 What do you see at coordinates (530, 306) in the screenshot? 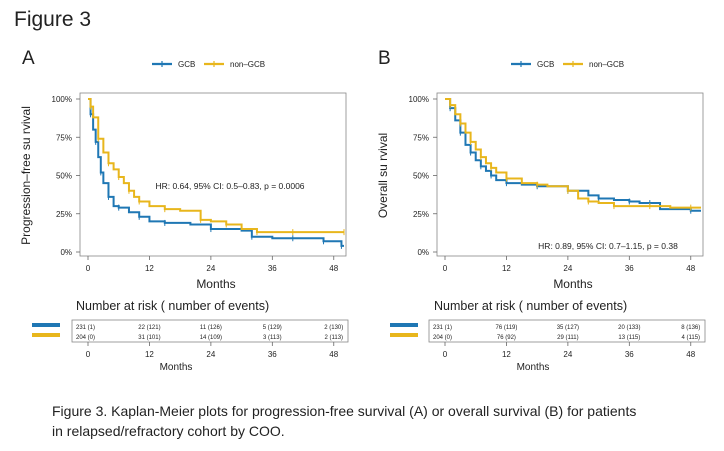
I see `panel-b-risk-table-title: Number at risk ( number of events)` at bounding box center [530, 306].